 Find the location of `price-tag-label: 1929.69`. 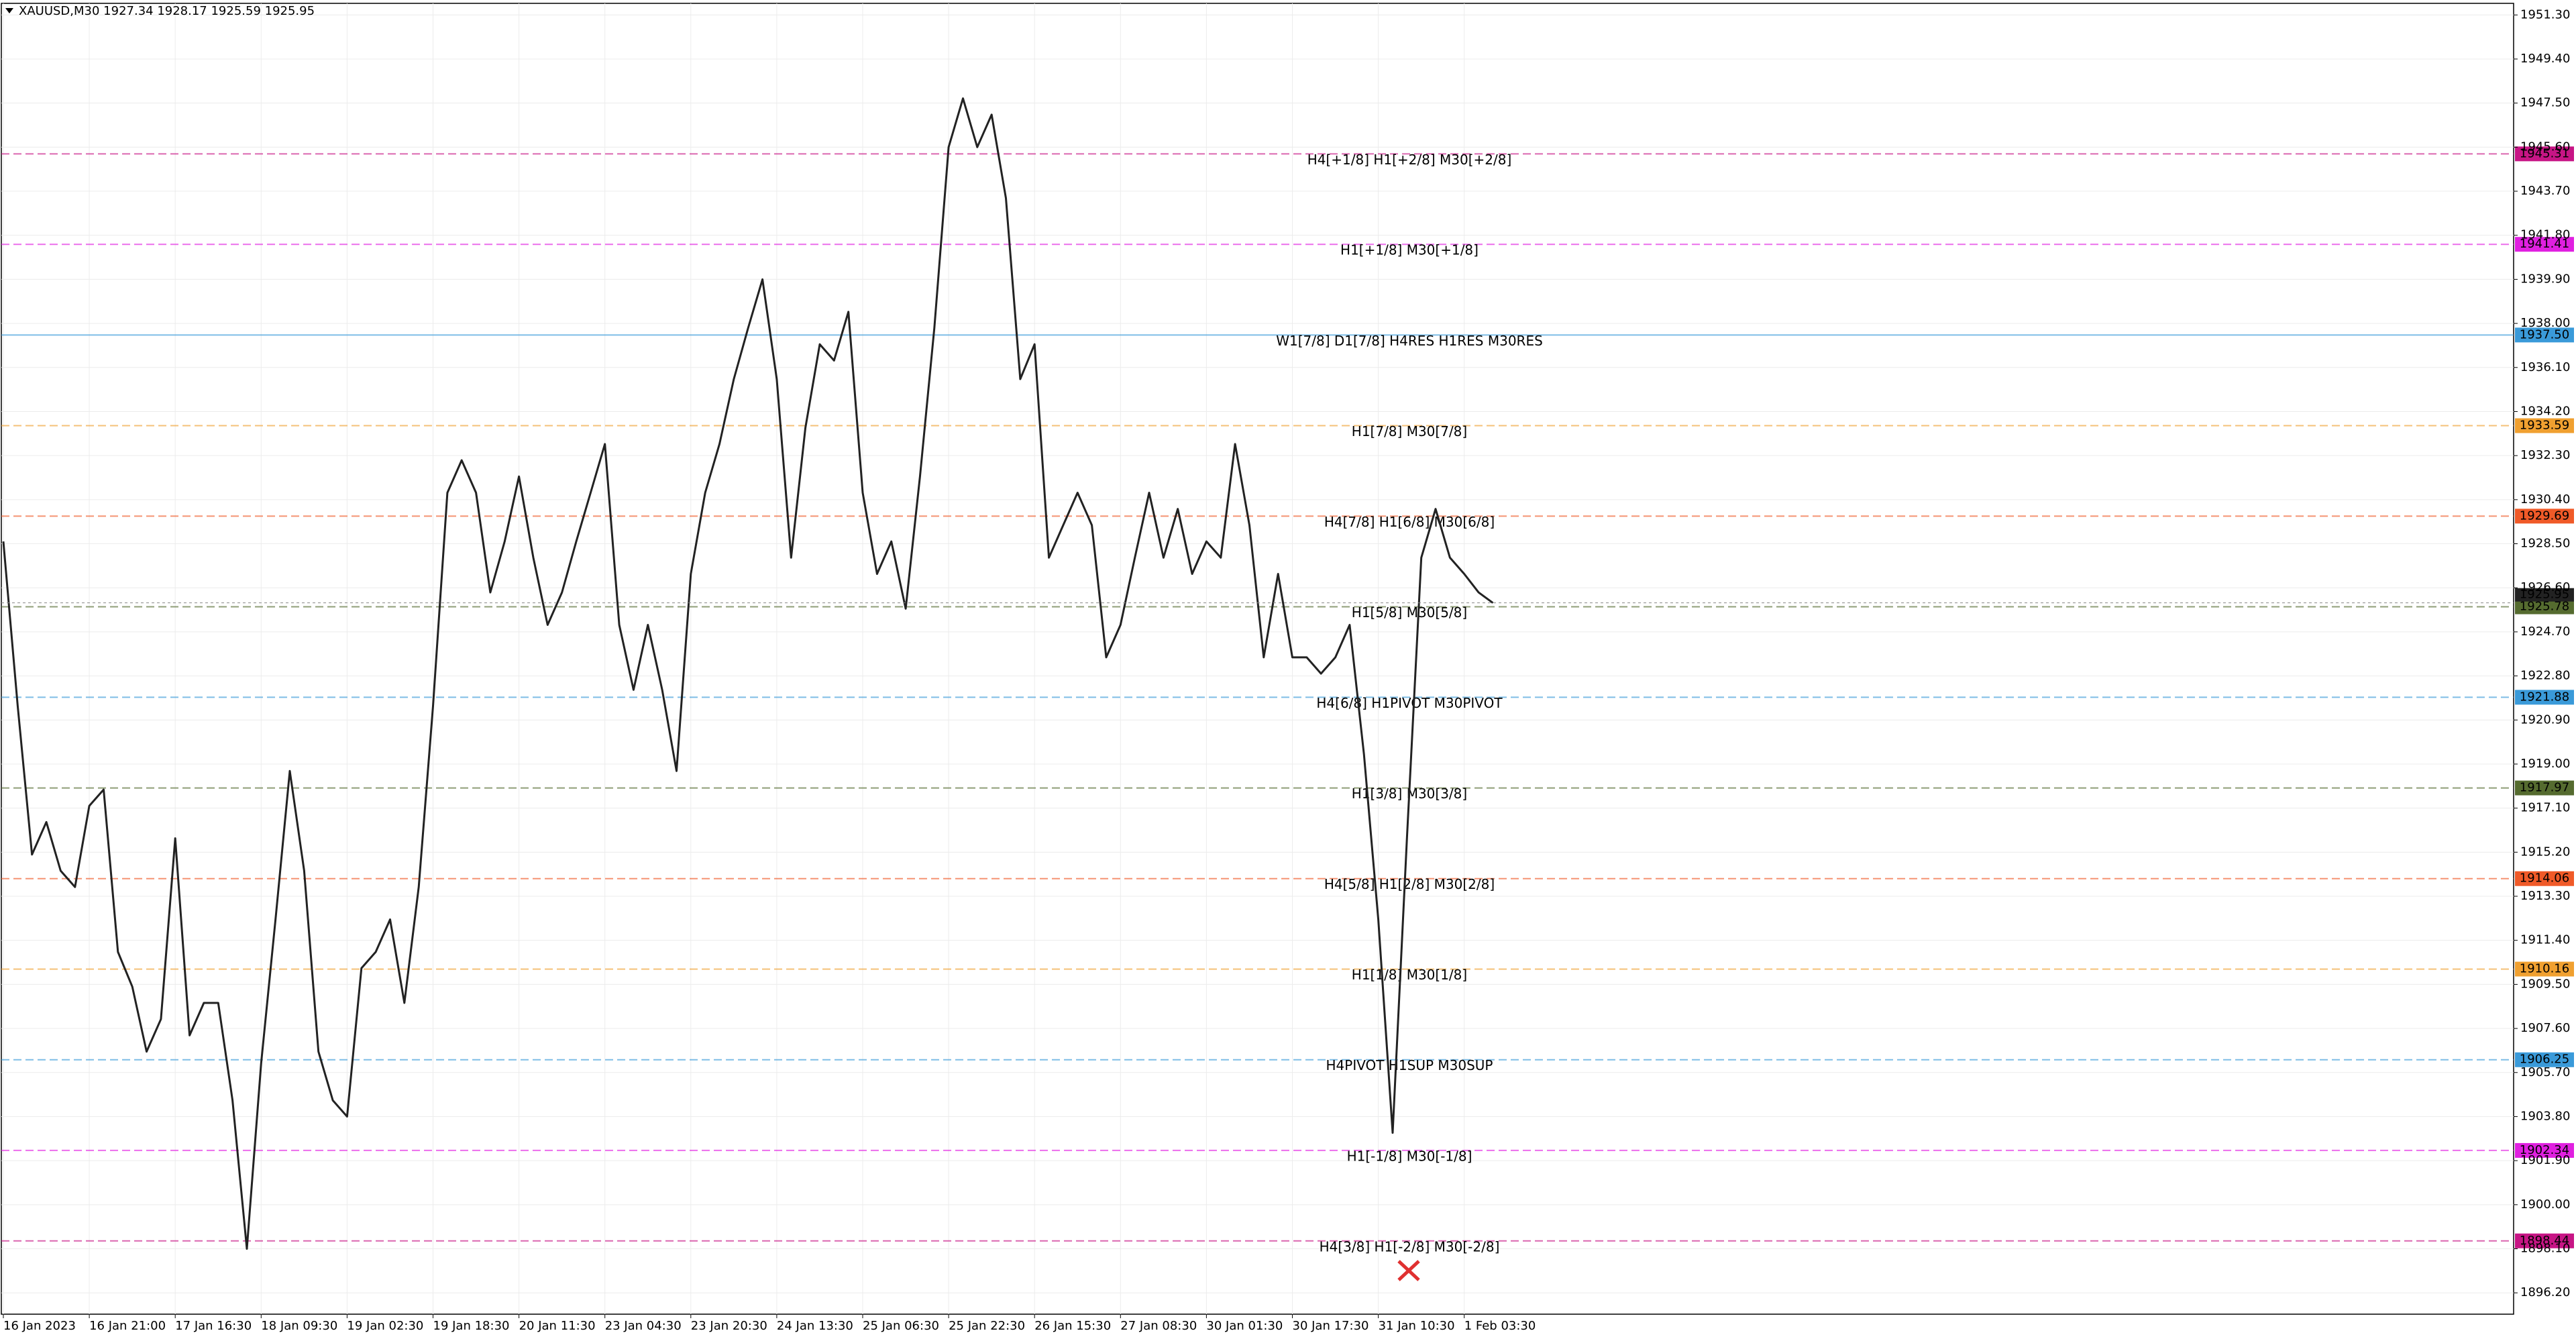

price-tag-label: 1929.69 is located at coordinates (2544, 515).